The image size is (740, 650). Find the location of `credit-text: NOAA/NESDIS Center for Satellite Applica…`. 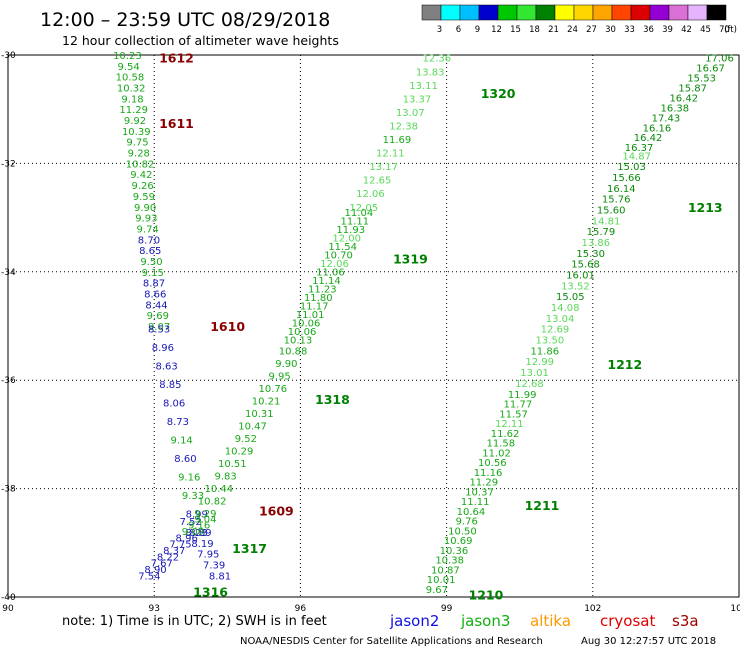

credit-text: NOAA/NESDIS Center for Satellite Applica… is located at coordinates (391, 641).